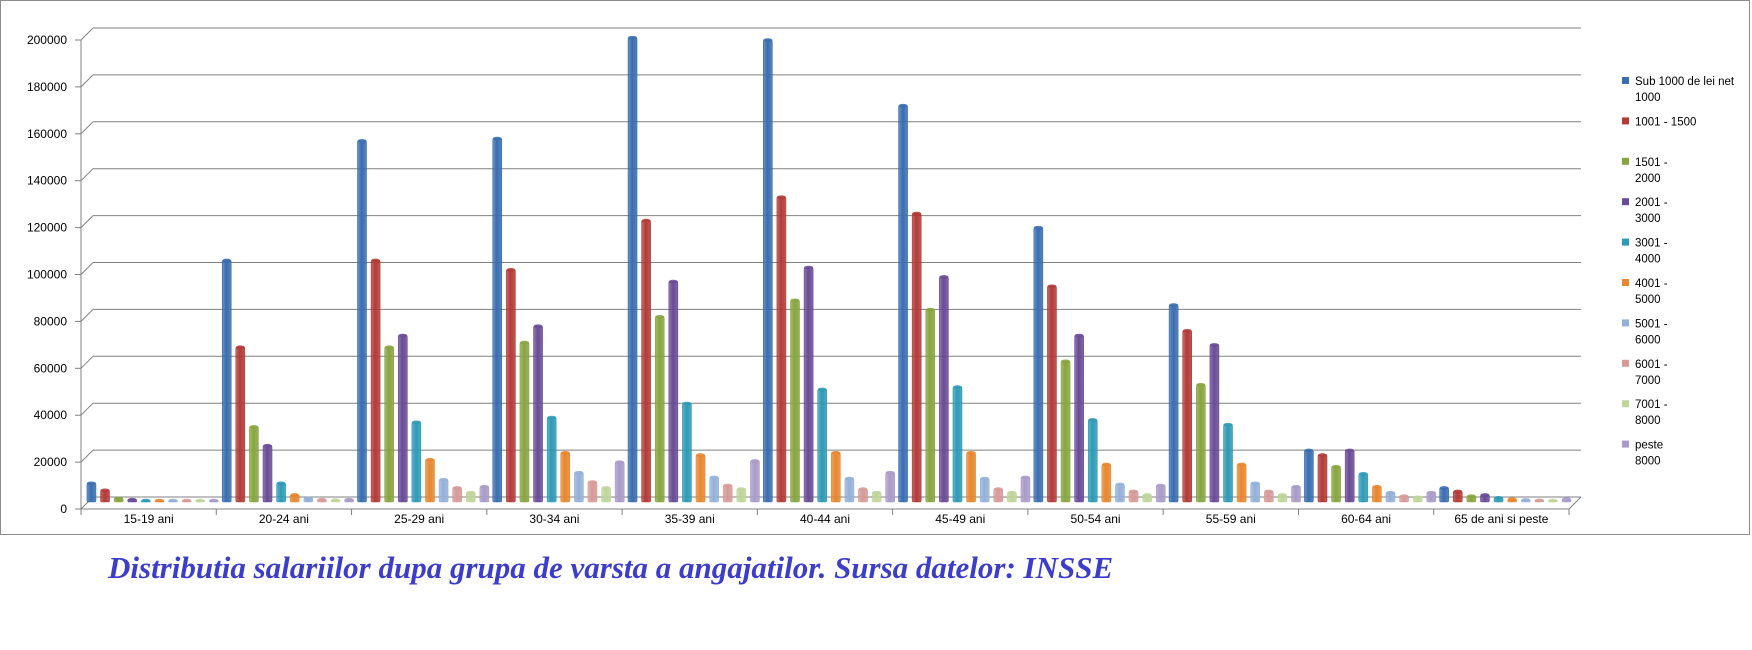 This screenshot has height=650, width=1752. I want to click on y-tick-label: 140000, so click(47, 181).